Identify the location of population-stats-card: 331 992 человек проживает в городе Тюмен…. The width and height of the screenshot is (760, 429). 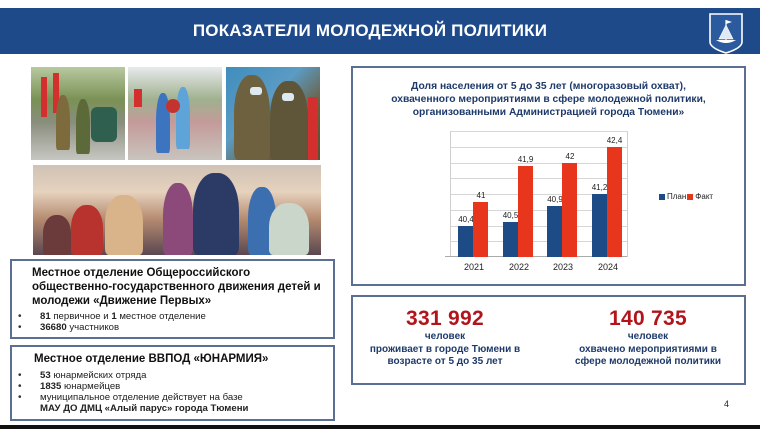
(548, 340).